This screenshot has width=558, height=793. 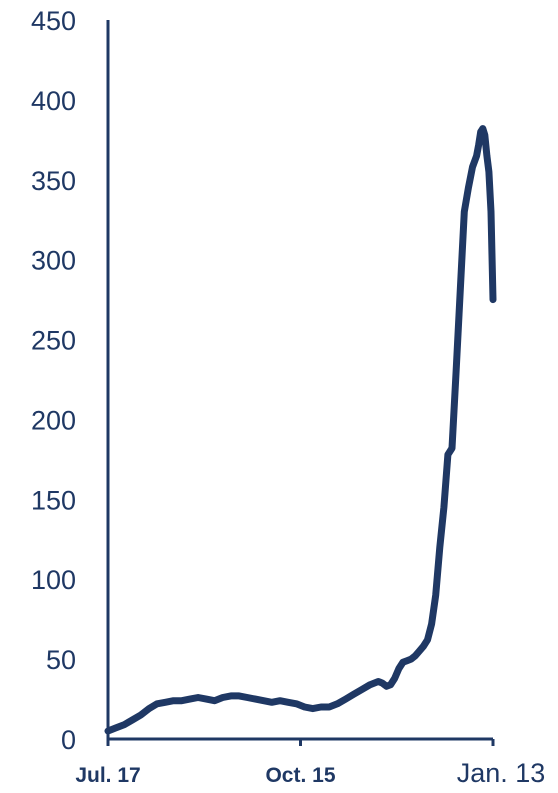 What do you see at coordinates (53, 580) in the screenshot?
I see `y-tick-label: 100` at bounding box center [53, 580].